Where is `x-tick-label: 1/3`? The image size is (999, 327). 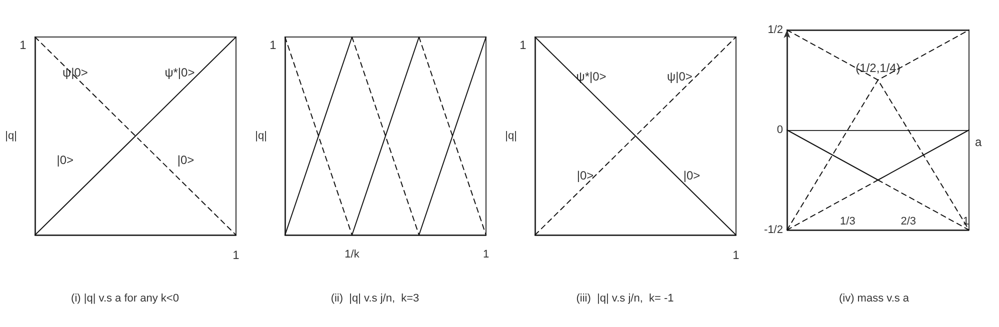 x-tick-label: 1/3 is located at coordinates (848, 222).